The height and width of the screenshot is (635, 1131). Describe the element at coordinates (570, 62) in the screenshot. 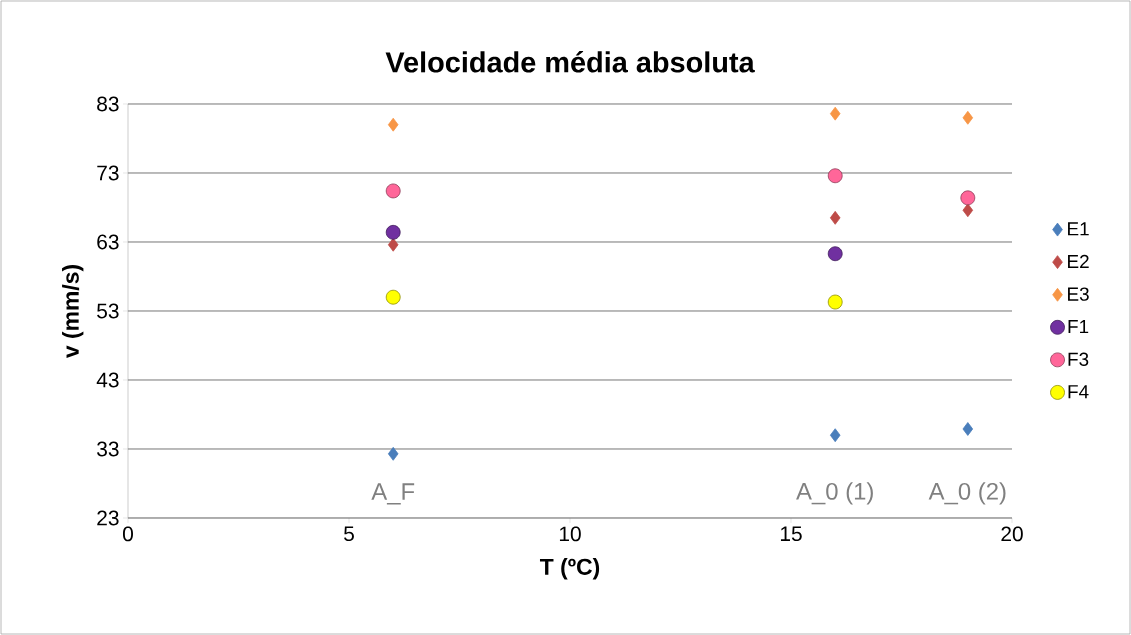

I see `chart-title: Velocidade média absoluta` at that location.